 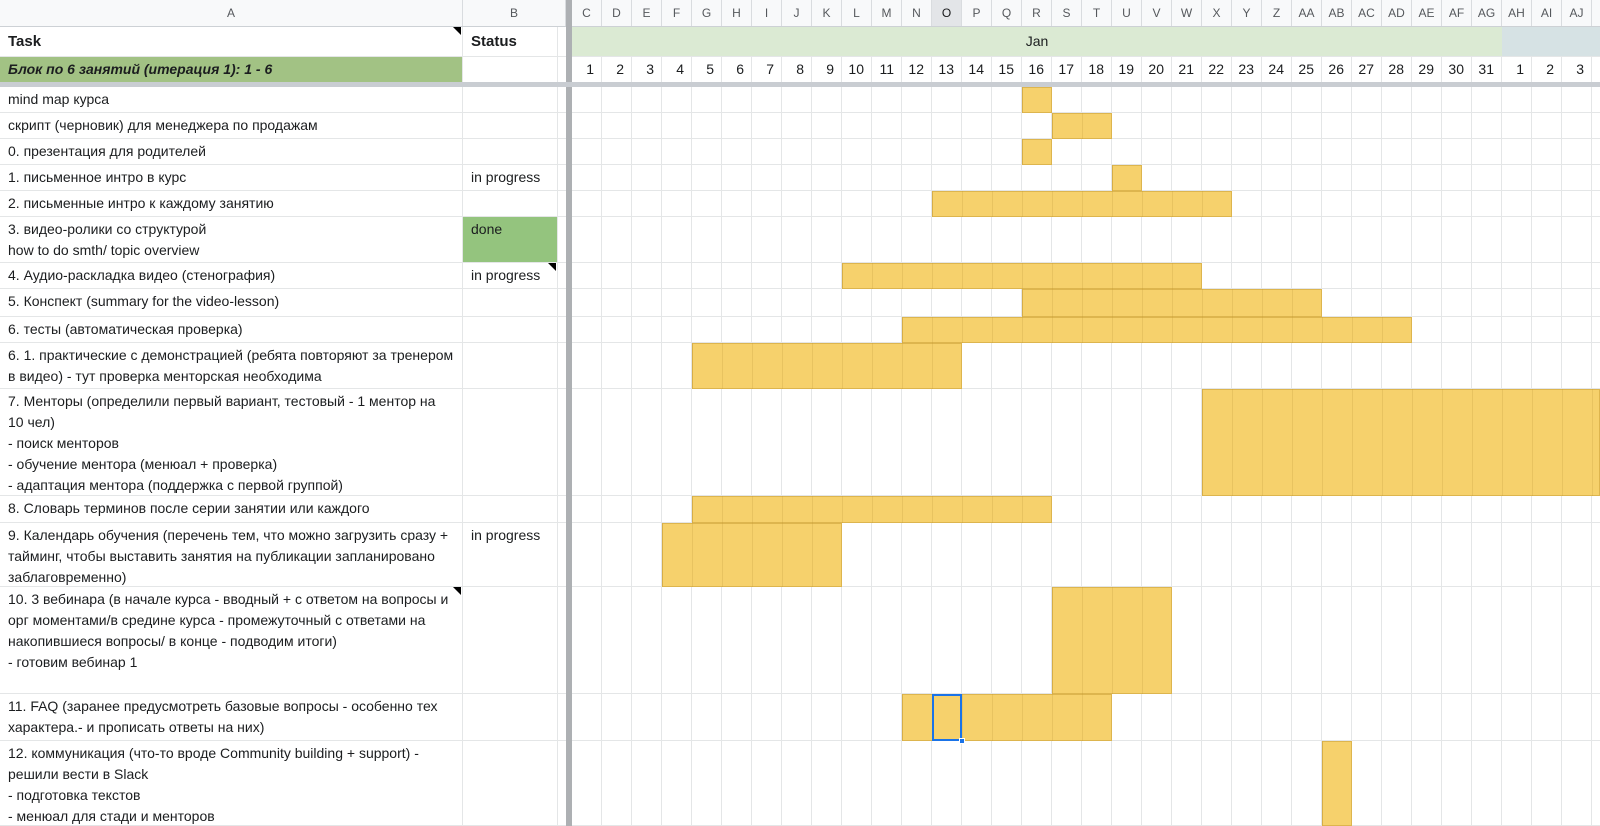 What do you see at coordinates (800, 84) in the screenshot?
I see `frozen-row-divider` at bounding box center [800, 84].